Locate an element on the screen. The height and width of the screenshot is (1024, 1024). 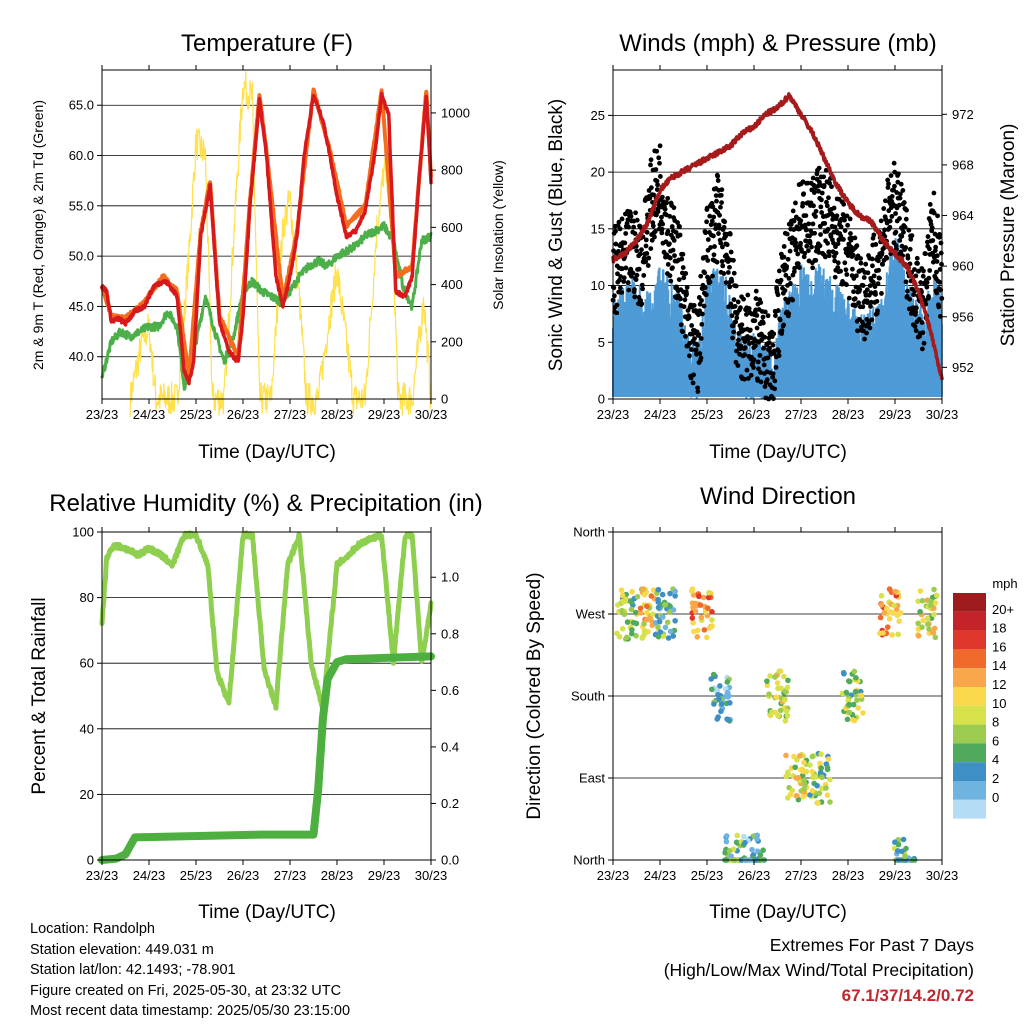
legend-label: 16 is located at coordinates (999, 646).